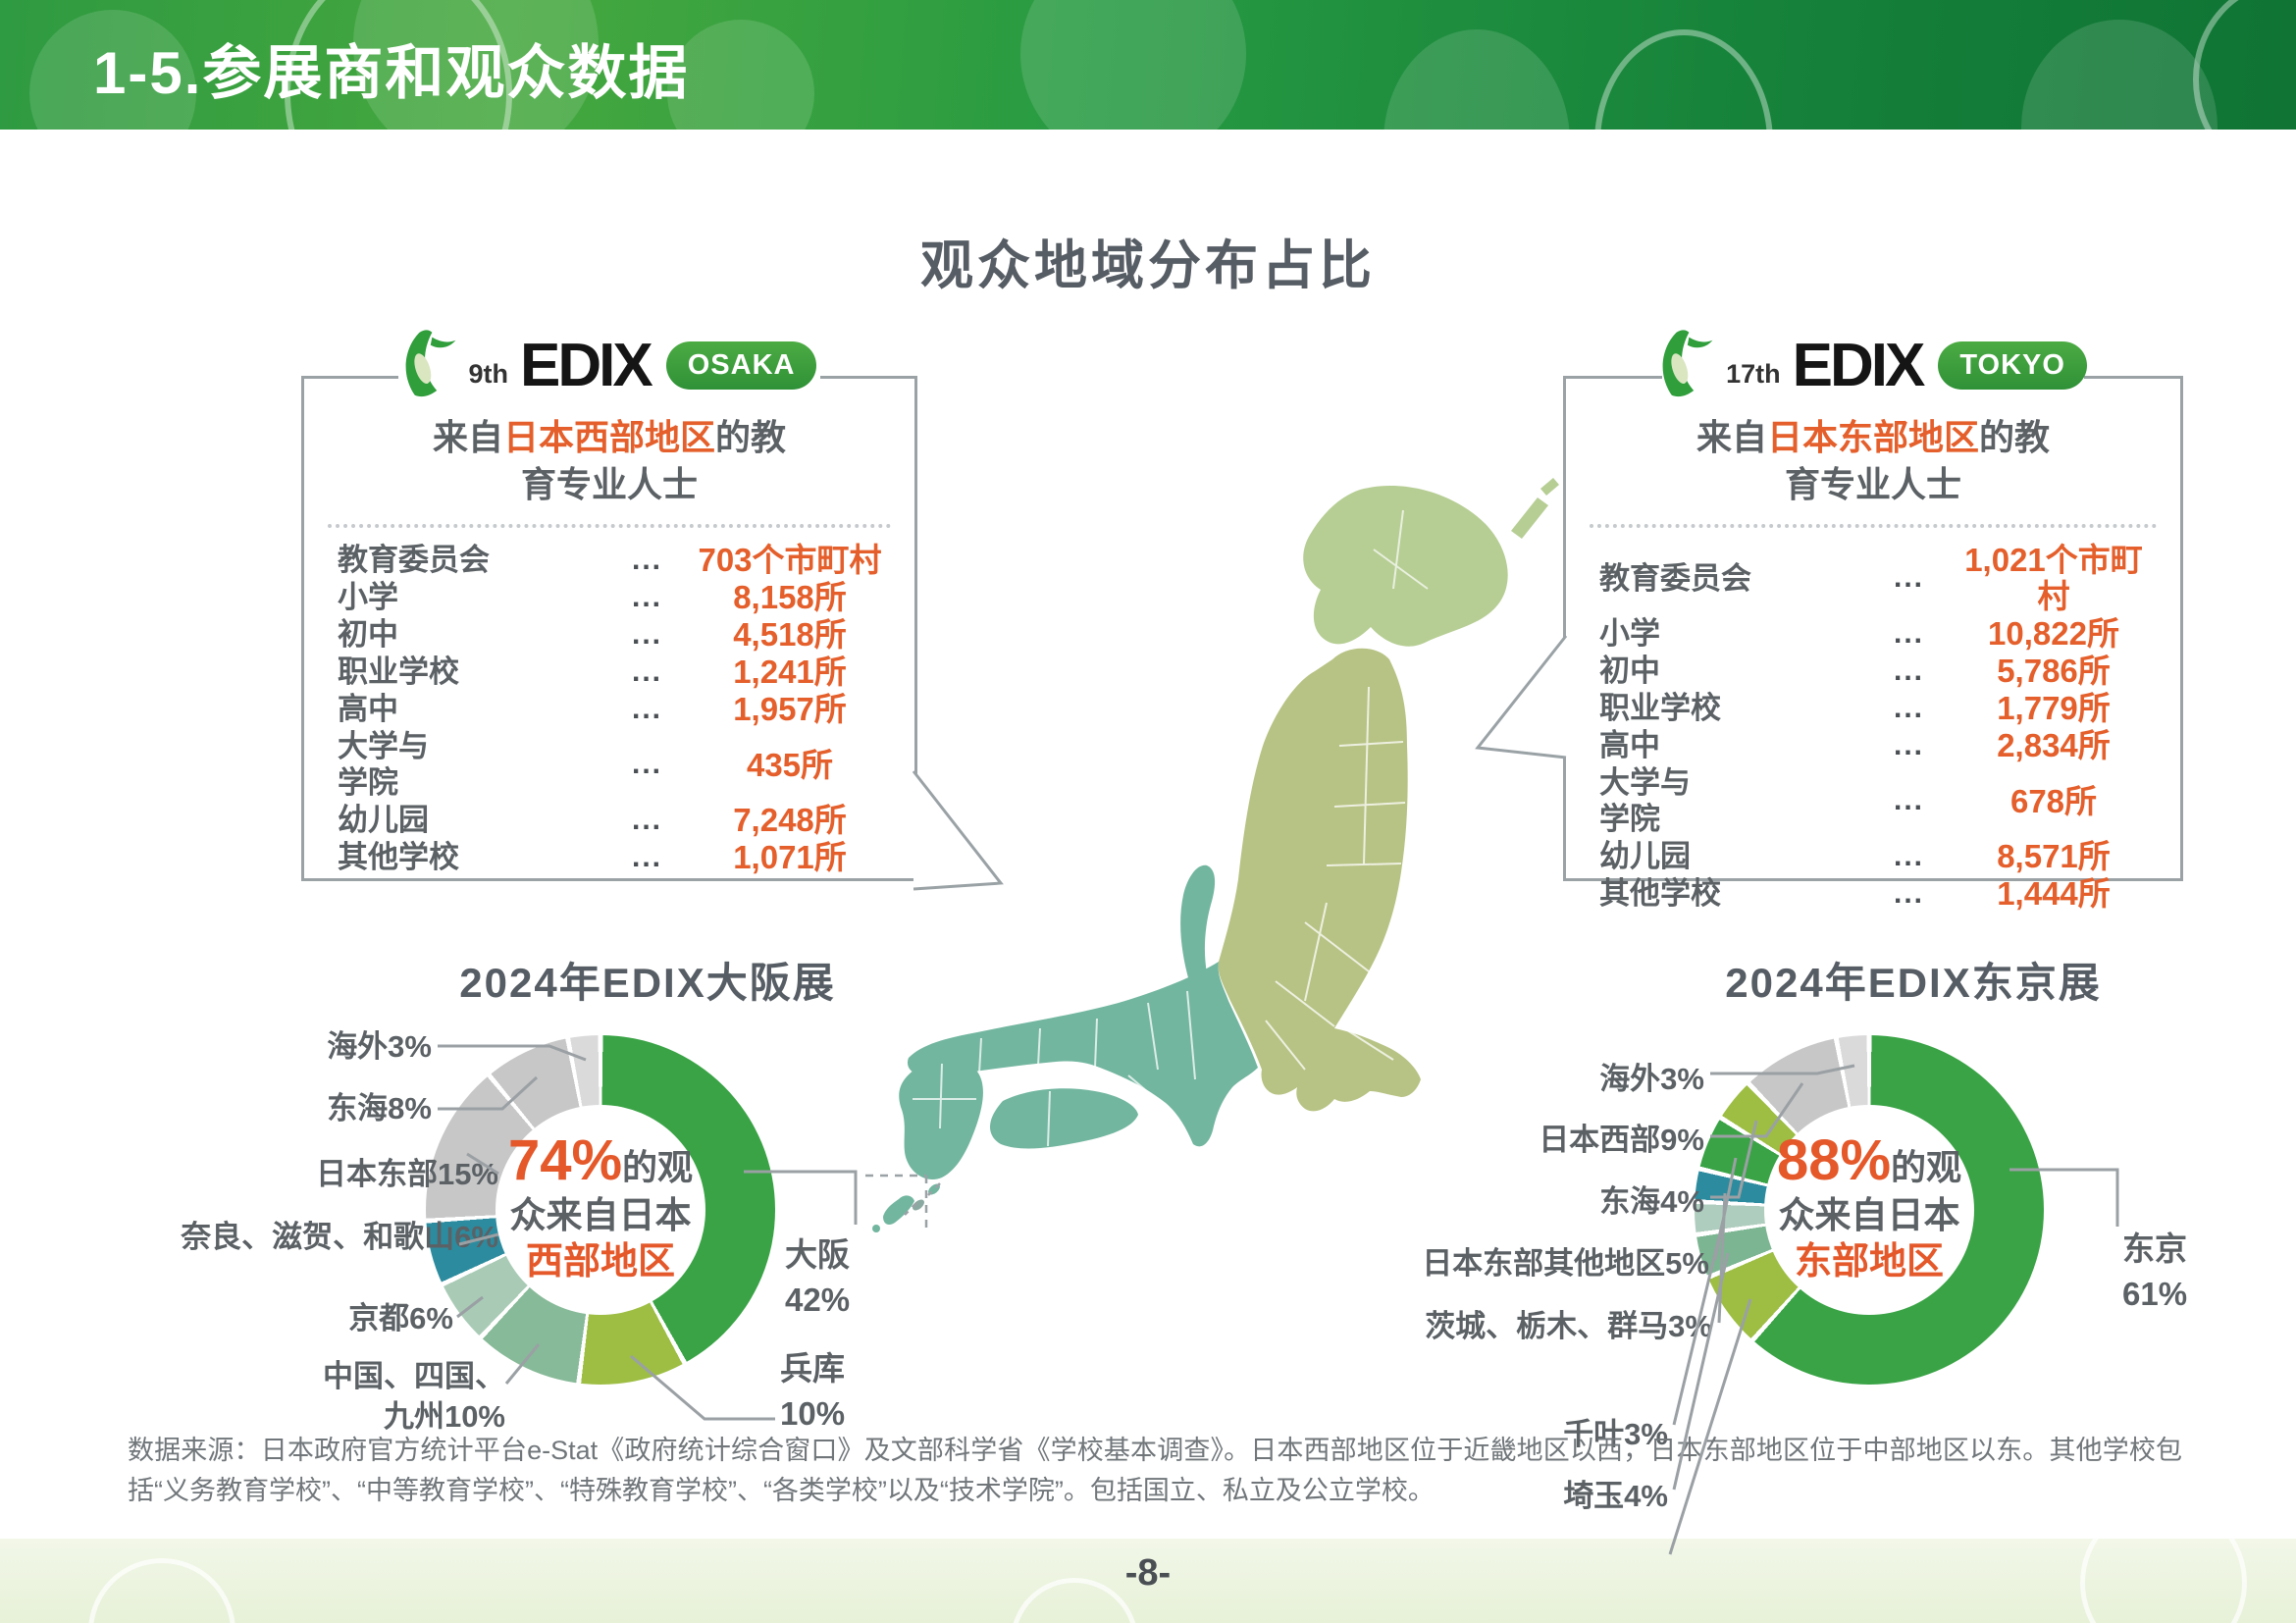 The height and width of the screenshot is (1623, 2296). Describe the element at coordinates (611, 672) in the screenshot. I see `table-row: 职业学校... 1,241所` at that location.